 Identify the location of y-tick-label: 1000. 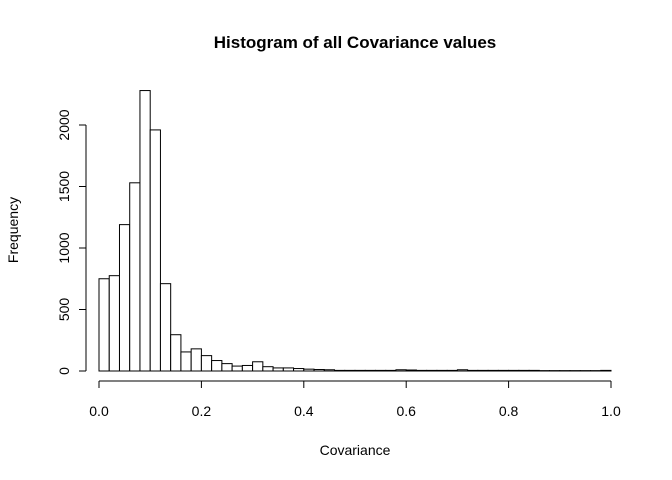
(64, 247).